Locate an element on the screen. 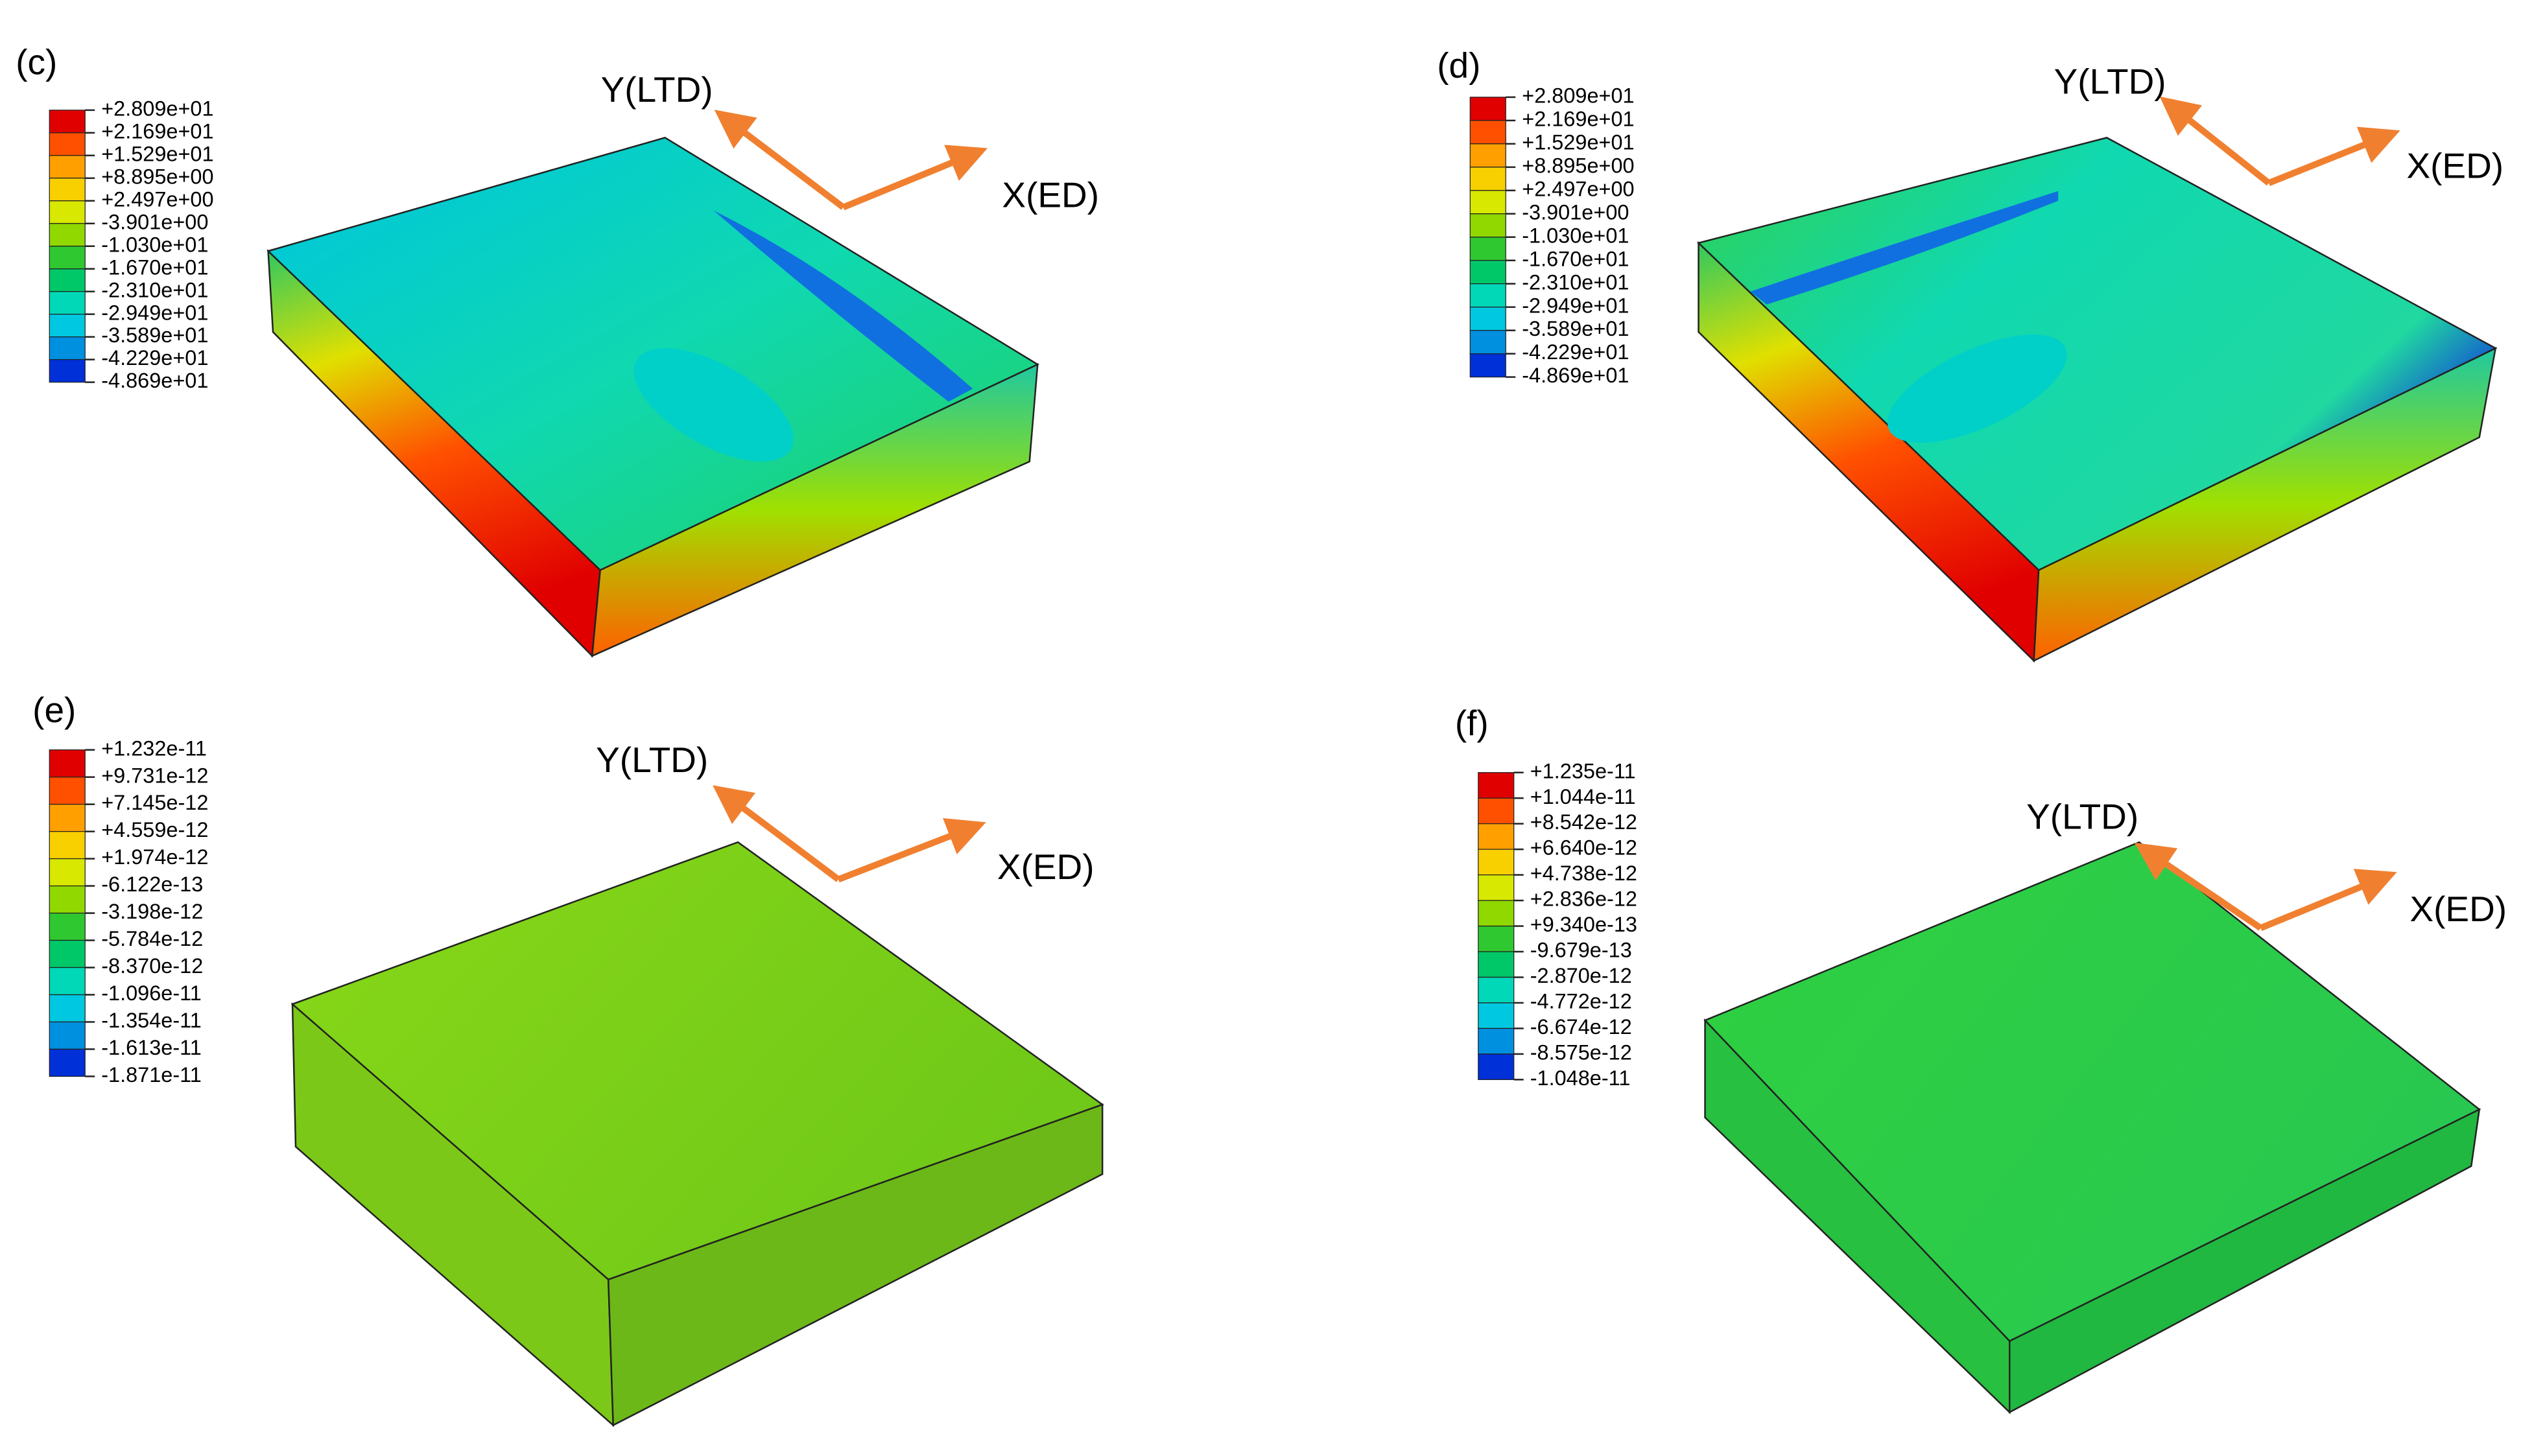 Image resolution: width=2545 pixels, height=1456 pixels. legend-label: +2.836e-12 is located at coordinates (1583, 899).